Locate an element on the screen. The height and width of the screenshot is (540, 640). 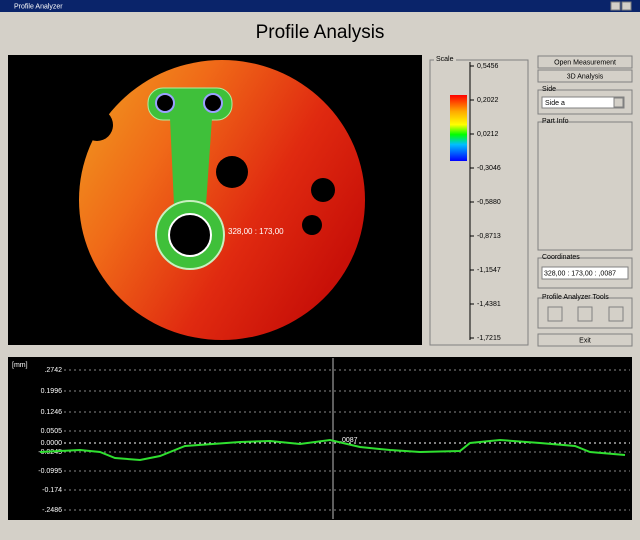
side-group is located at coordinates (585, 102).